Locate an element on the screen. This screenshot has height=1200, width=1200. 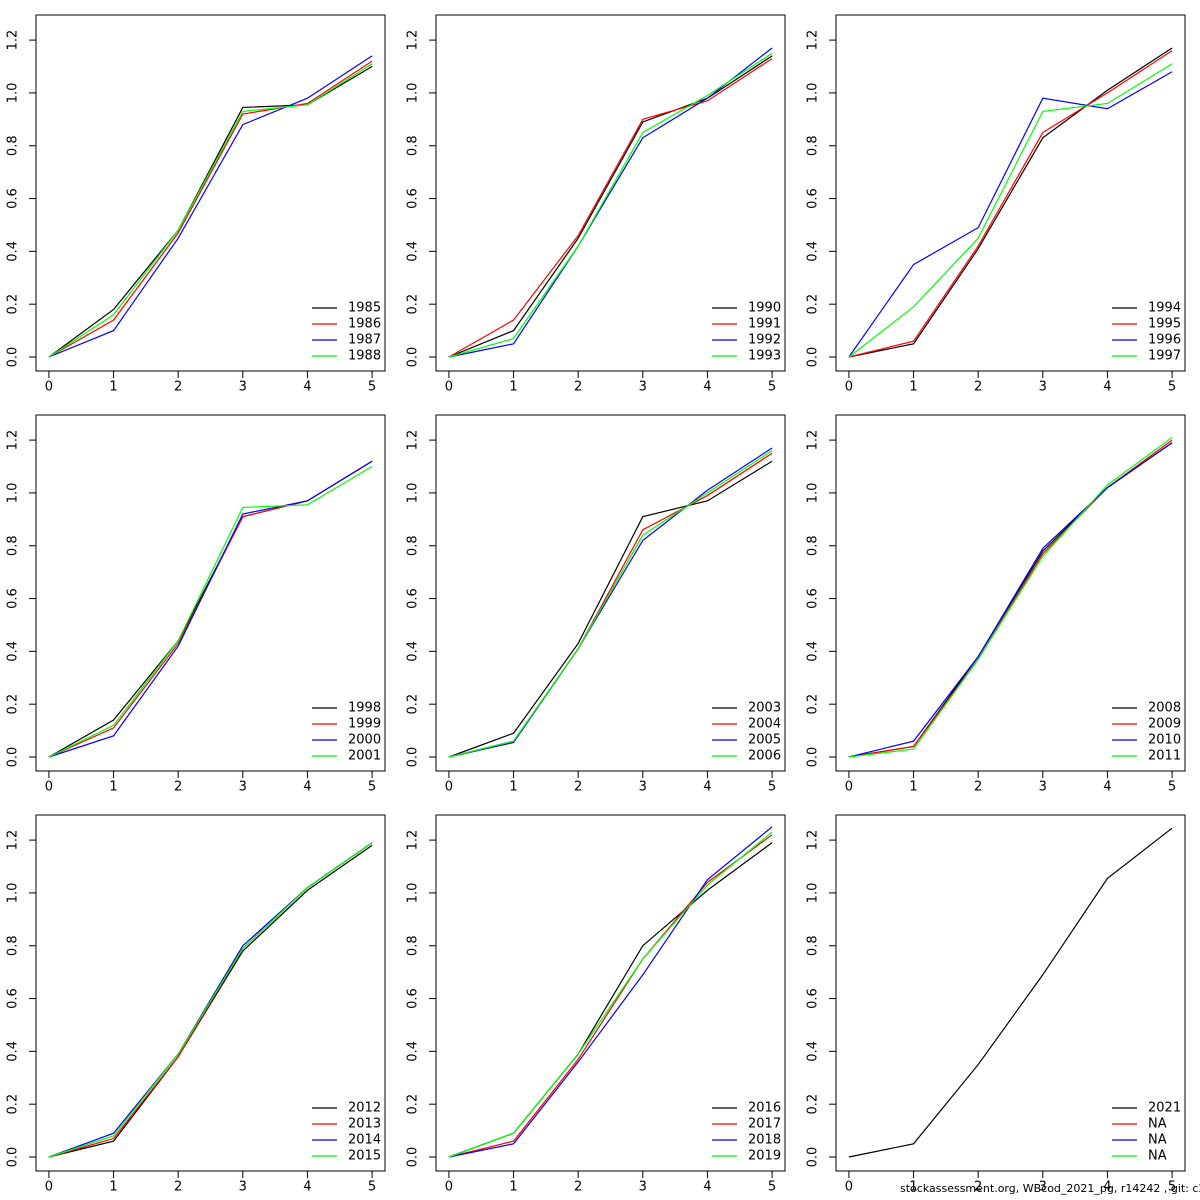
legend-label: 1998 is located at coordinates (364, 708).